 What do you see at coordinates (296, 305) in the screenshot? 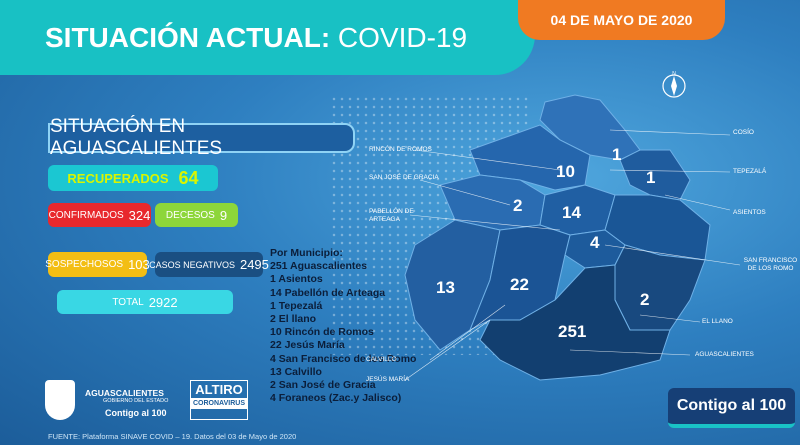
I see `list-item: 1 Tepezalá` at bounding box center [296, 305].